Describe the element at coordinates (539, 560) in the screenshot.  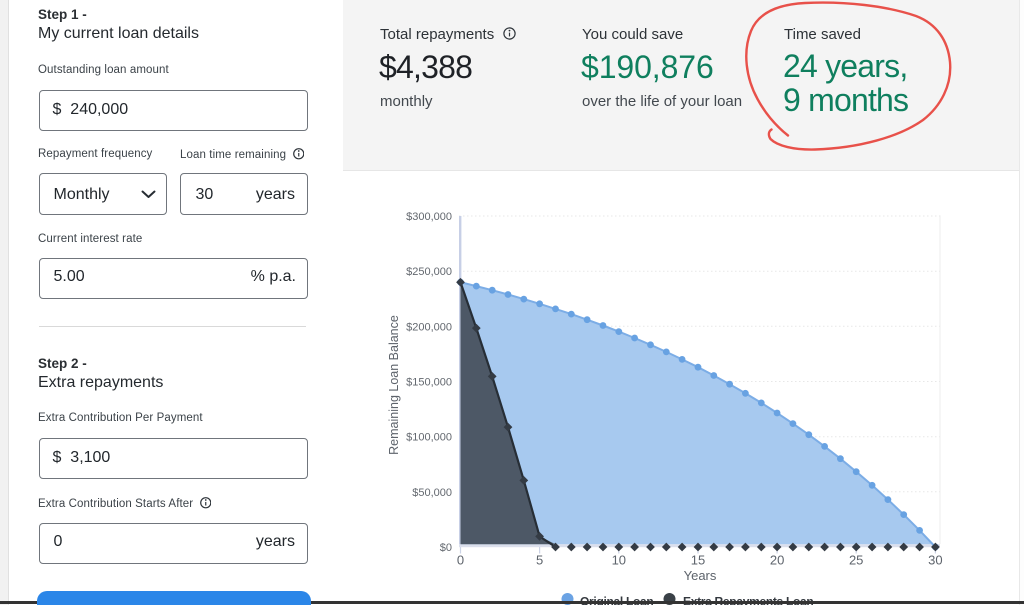
I see `svg-text: 5` at that location.